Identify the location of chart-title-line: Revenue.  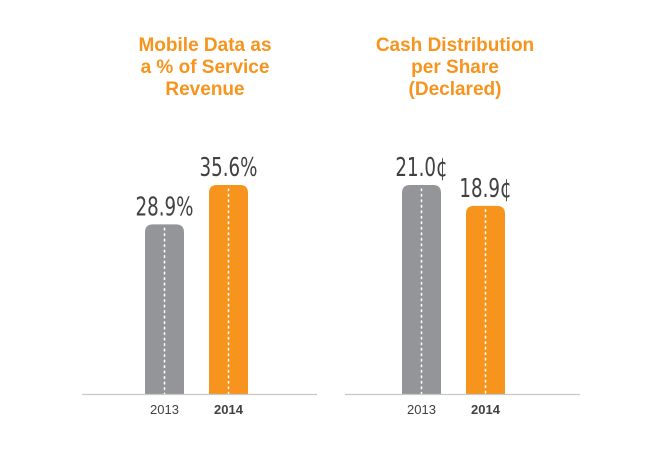
(205, 89).